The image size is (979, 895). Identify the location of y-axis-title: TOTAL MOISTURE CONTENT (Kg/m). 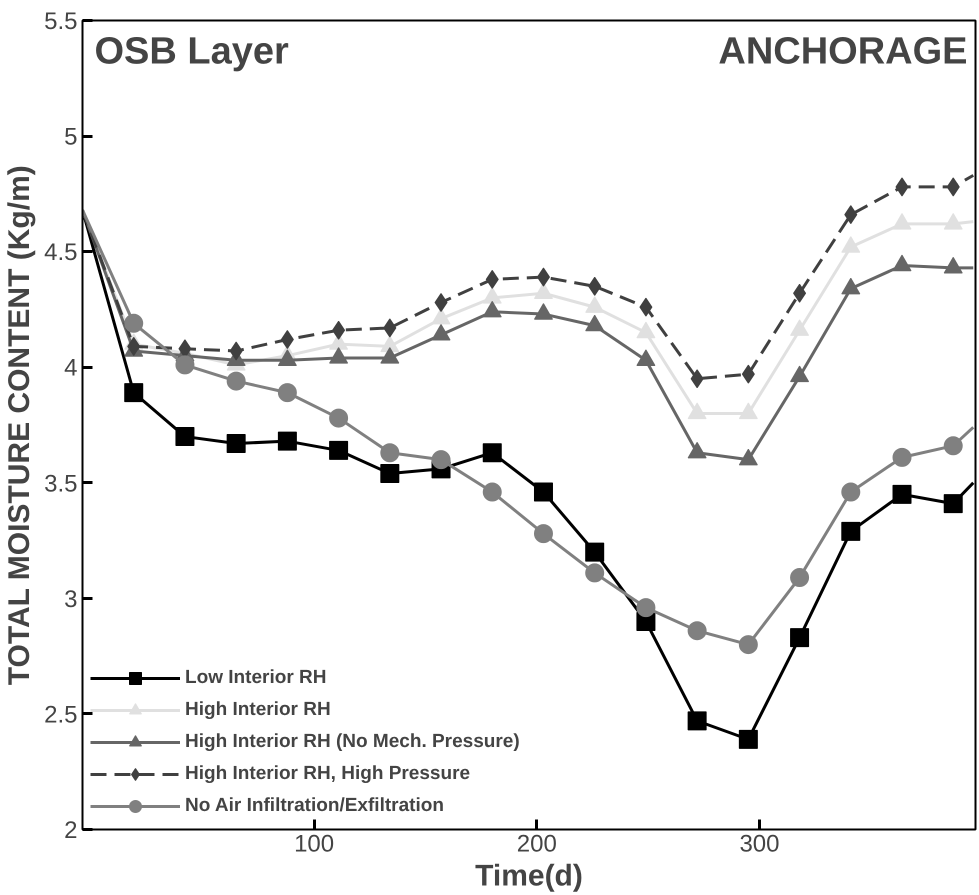
(19, 425).